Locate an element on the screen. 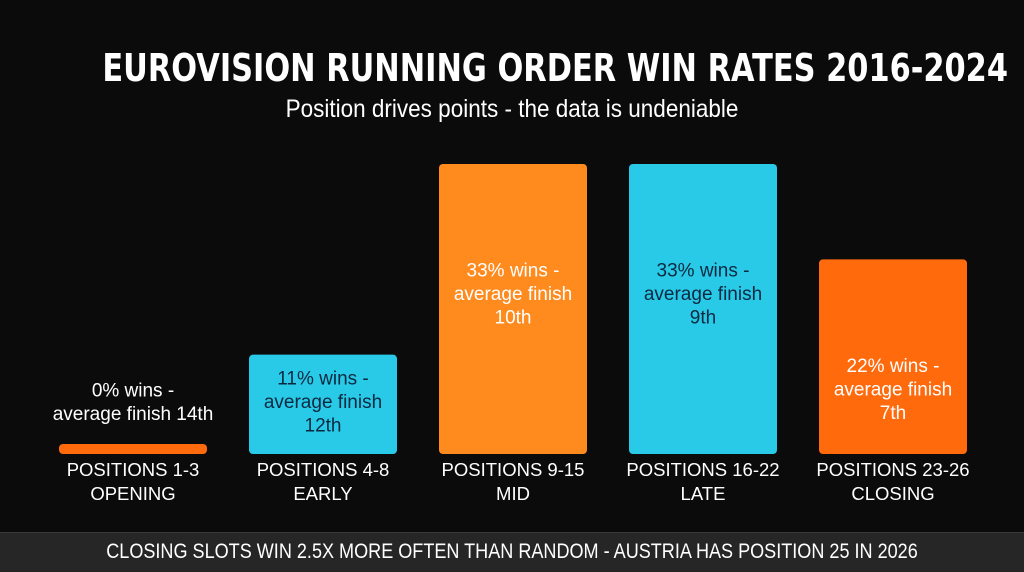 The width and height of the screenshot is (1024, 572). bar-2-data-label: 12th is located at coordinates (323, 426).